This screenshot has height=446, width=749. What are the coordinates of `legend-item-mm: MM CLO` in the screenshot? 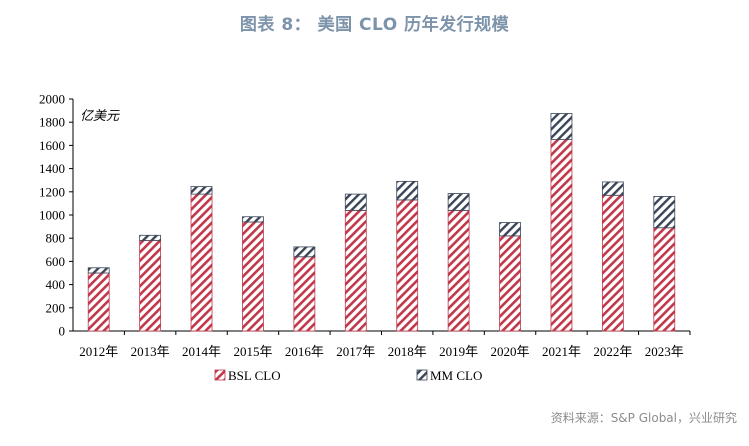 It's located at (449, 375).